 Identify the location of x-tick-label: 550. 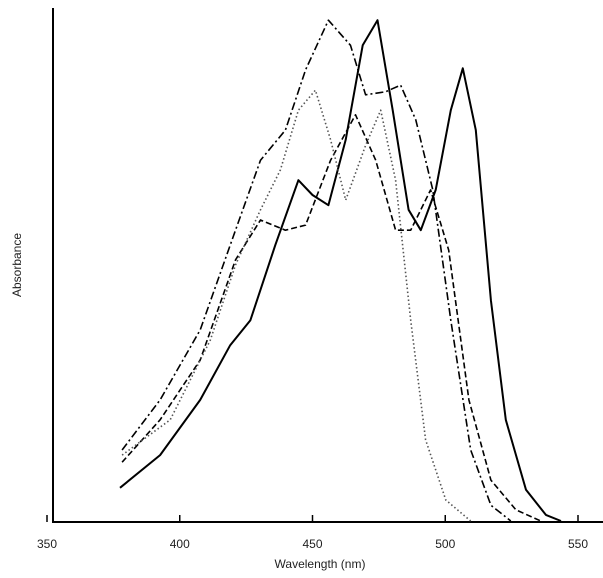
(578, 544).